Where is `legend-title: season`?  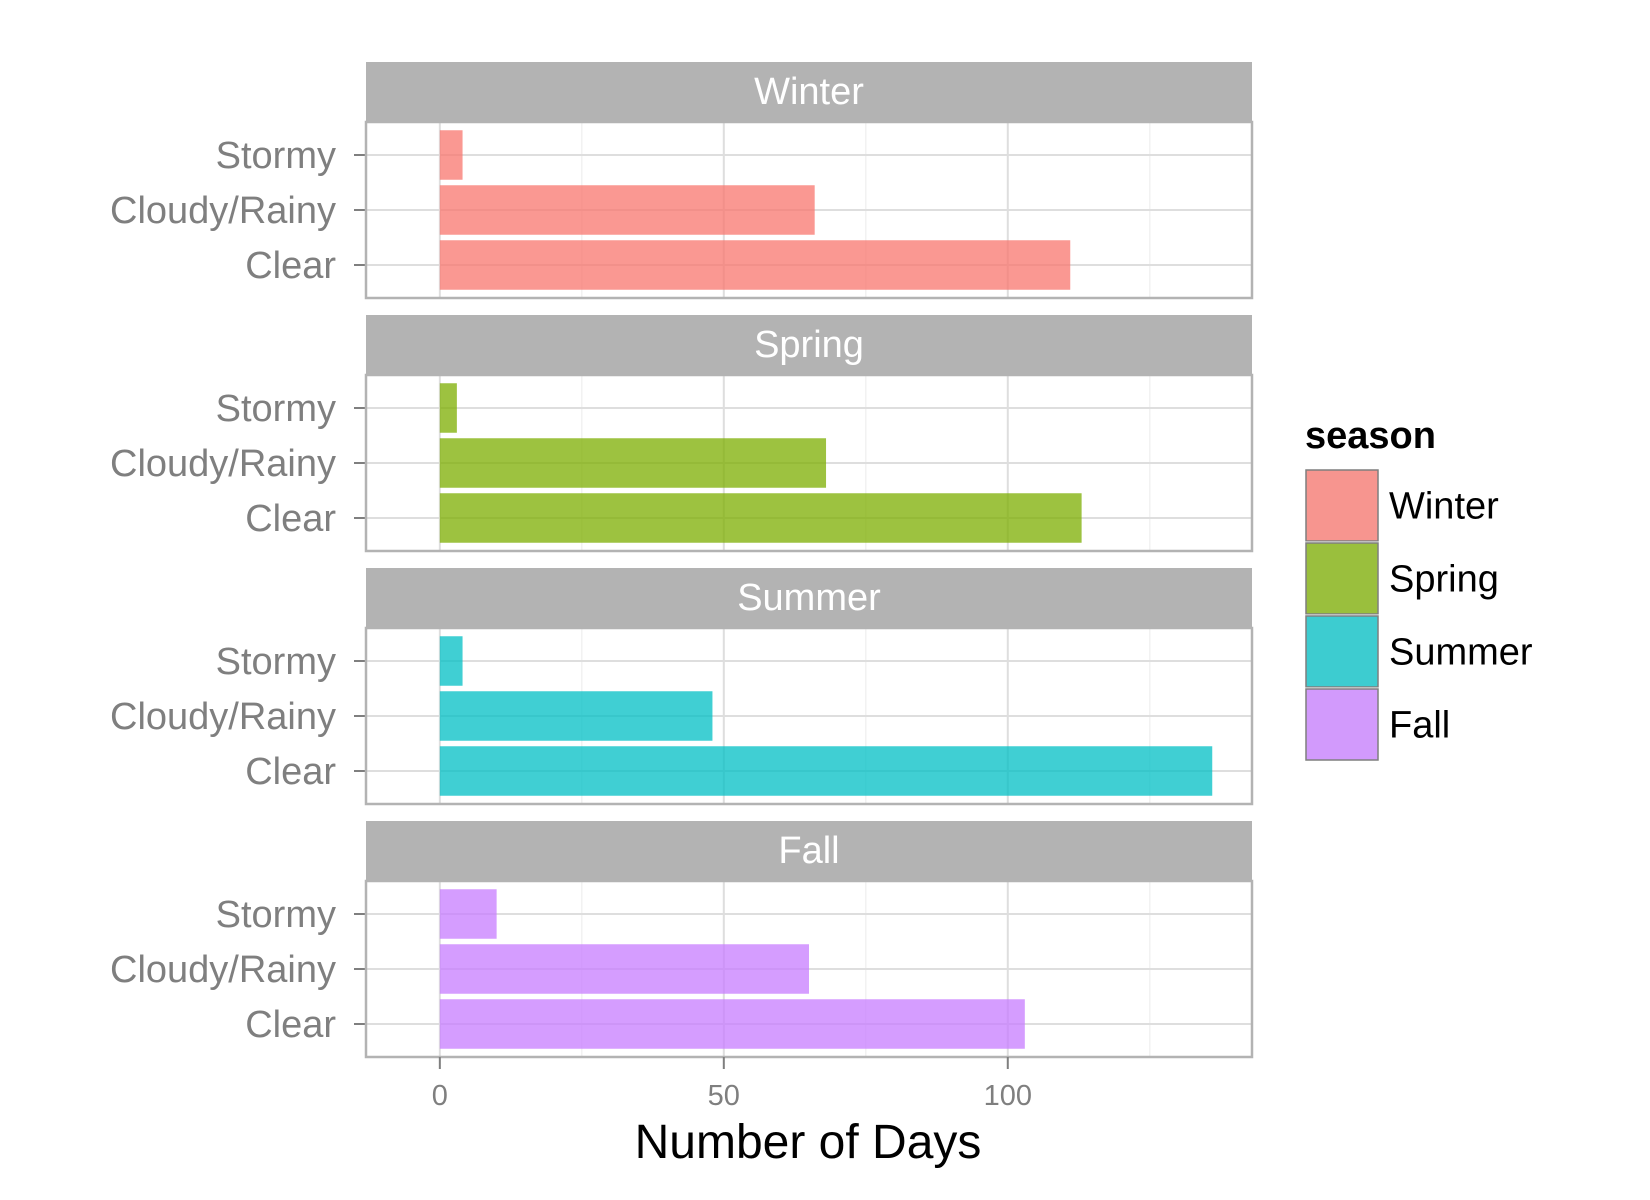
legend-title: season is located at coordinates (1370, 436).